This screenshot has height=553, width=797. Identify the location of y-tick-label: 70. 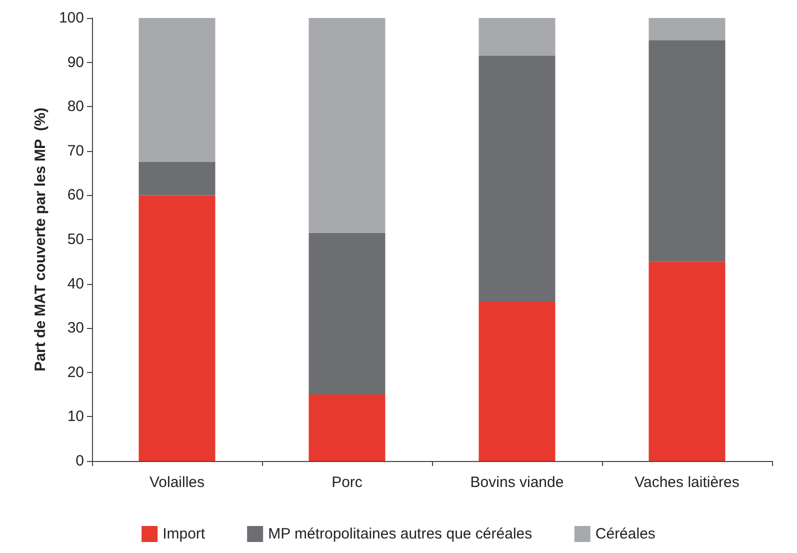
(75, 151).